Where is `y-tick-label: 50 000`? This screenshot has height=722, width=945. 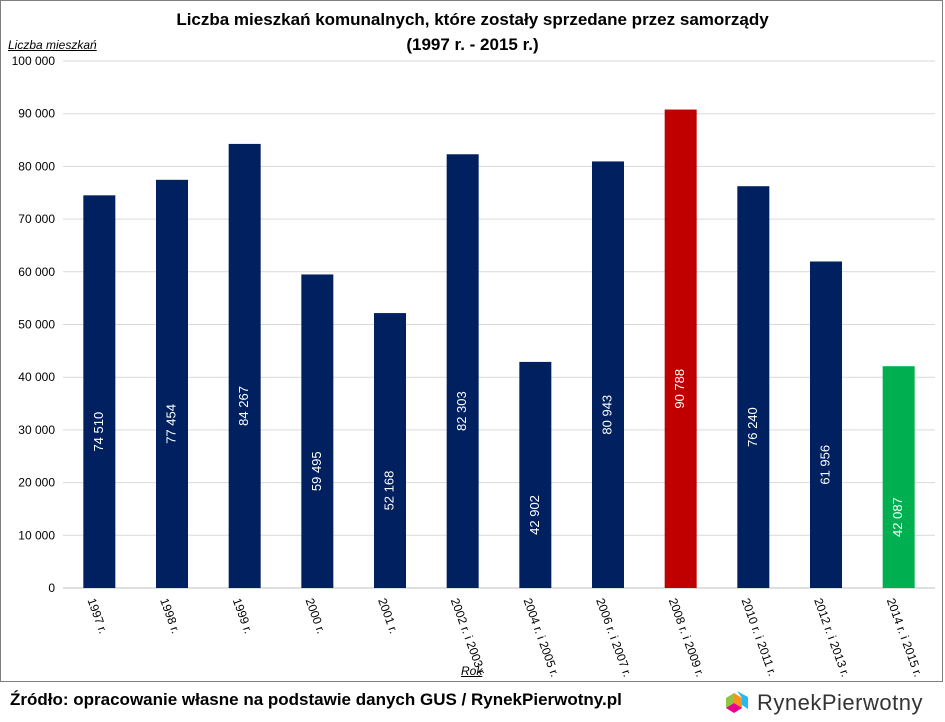 y-tick-label: 50 000 is located at coordinates (36, 325).